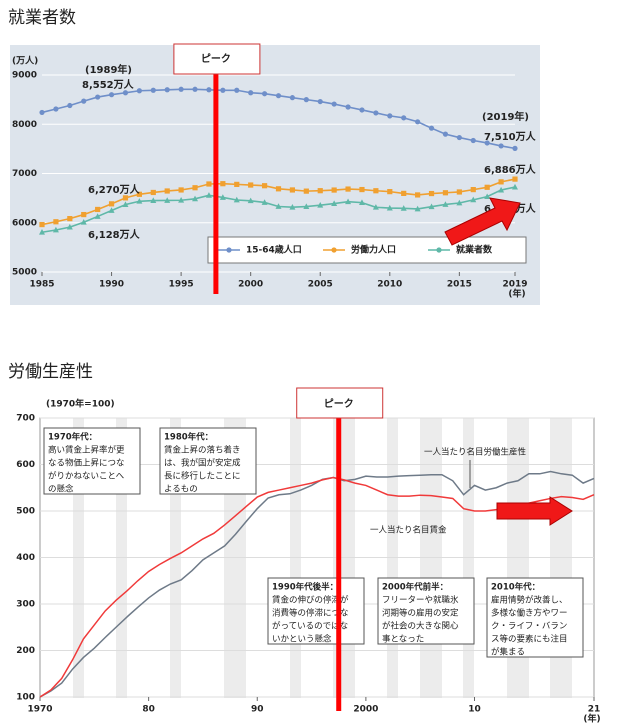 Image resolution: width=622 pixels, height=728 pixels. Describe the element at coordinates (108, 69) in the screenshot. I see `annotation: (1989年)` at that location.